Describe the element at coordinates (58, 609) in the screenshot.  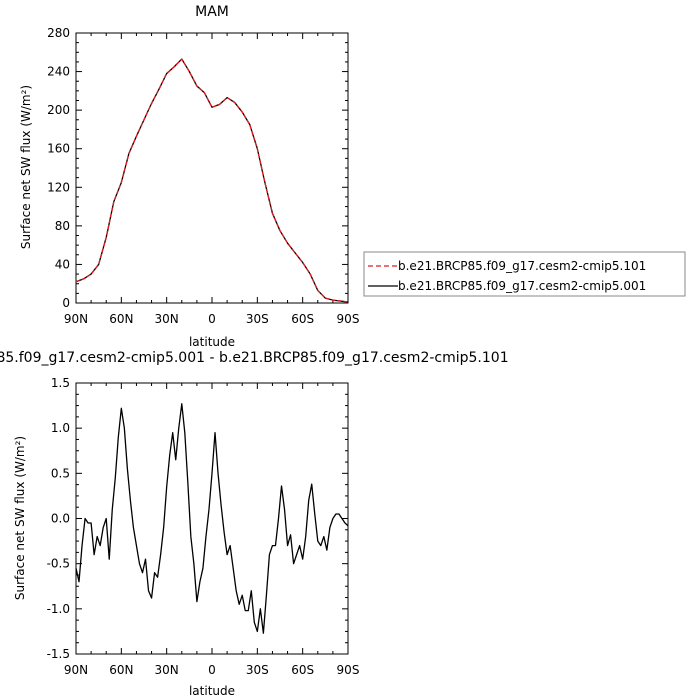
I see `bottom-y-tick-label: -1.0` at that location.